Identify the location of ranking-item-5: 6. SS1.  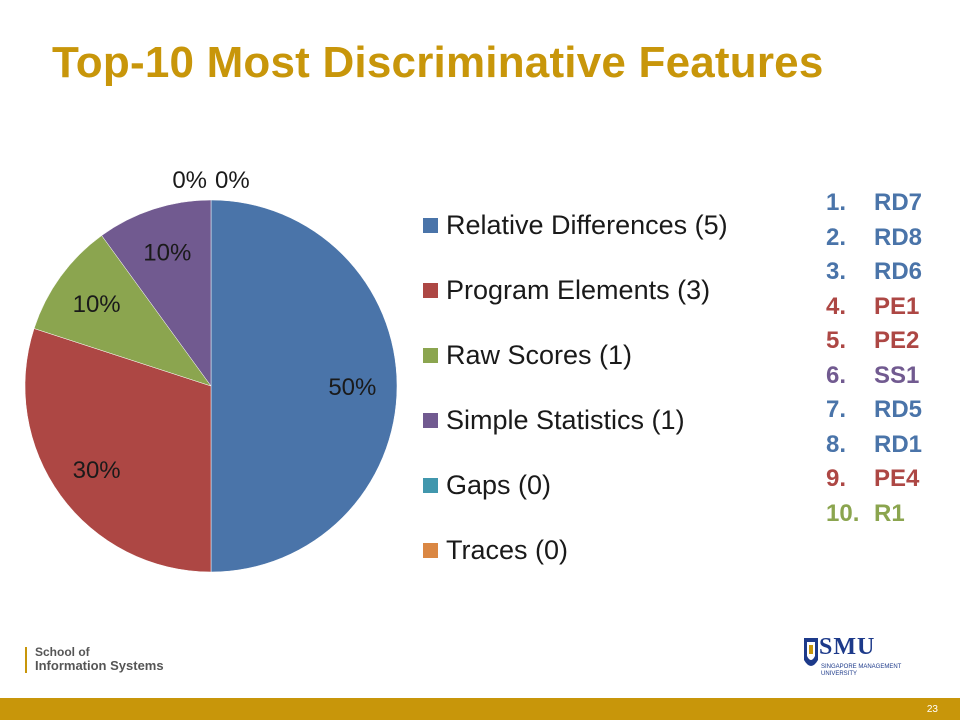
(874, 376).